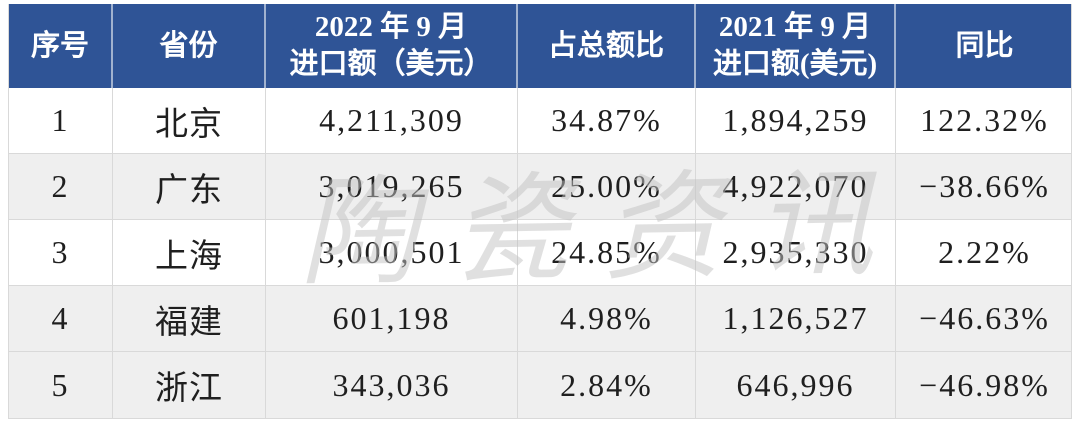 Image resolution: width=1080 pixels, height=423 pixels. I want to click on cell-province: 广东, so click(189, 186).